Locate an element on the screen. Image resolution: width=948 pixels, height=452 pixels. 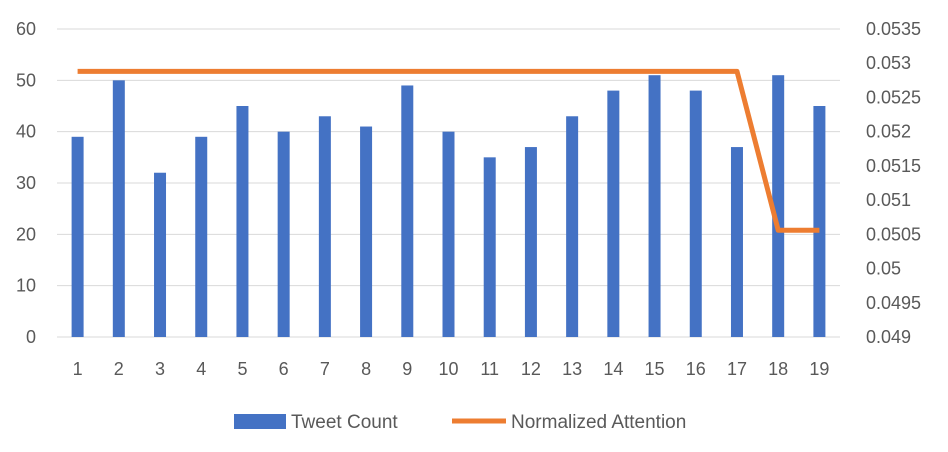
x-tick-label: 19 is located at coordinates (819, 369).